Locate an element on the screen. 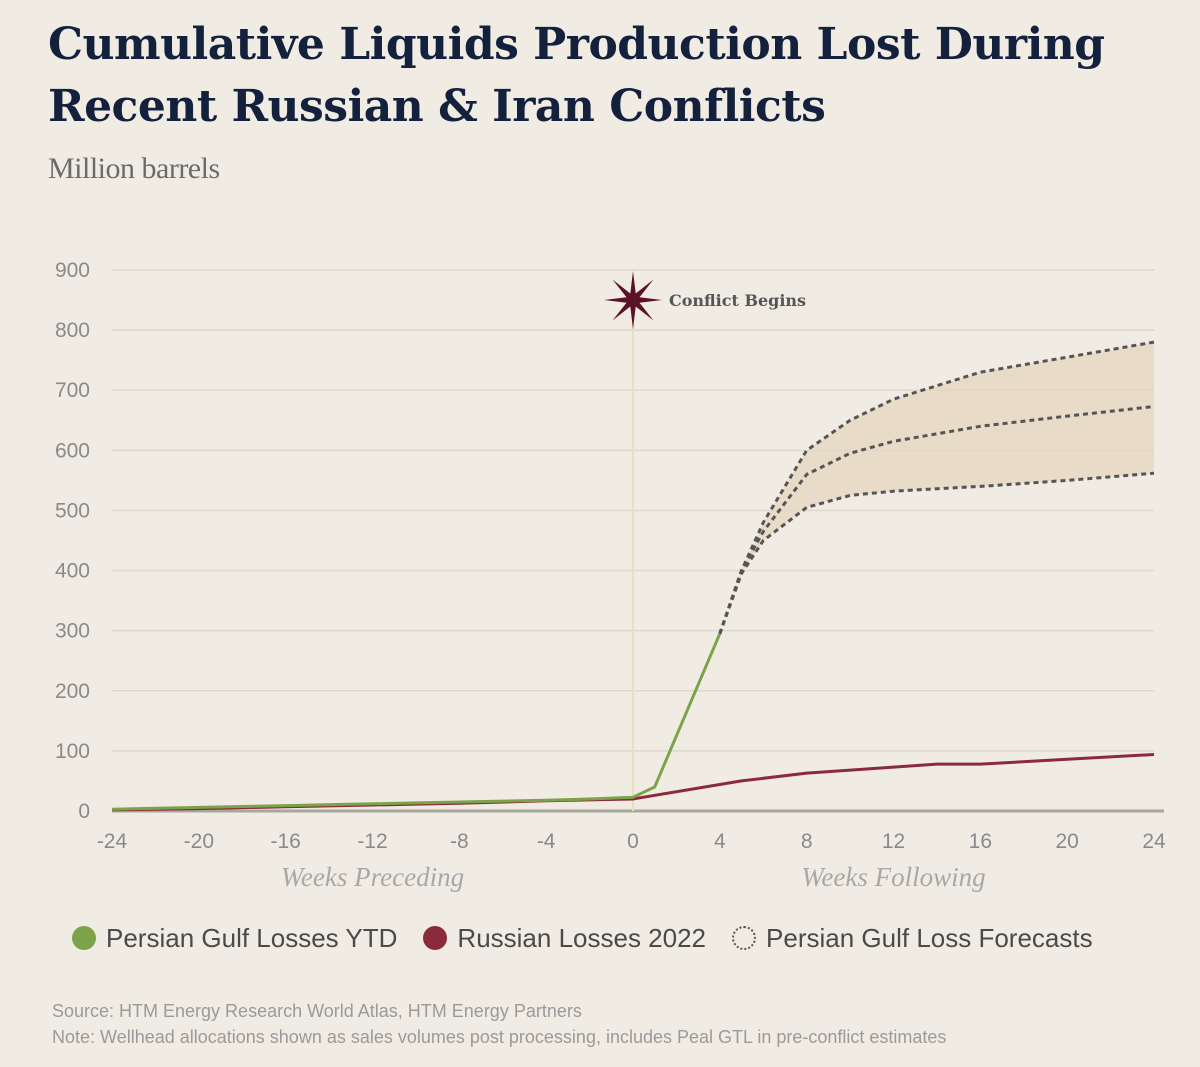 The image size is (1200, 1067). x-tick-label: -12 is located at coordinates (372, 841).